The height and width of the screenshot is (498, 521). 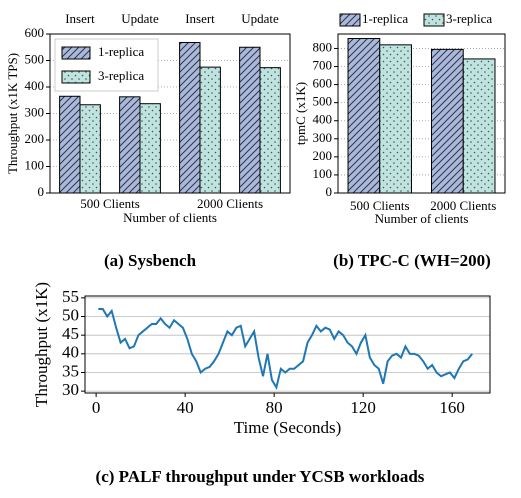 I want to click on caption: (c) PALF throughput under YCSB workloads, so click(x=260, y=476).